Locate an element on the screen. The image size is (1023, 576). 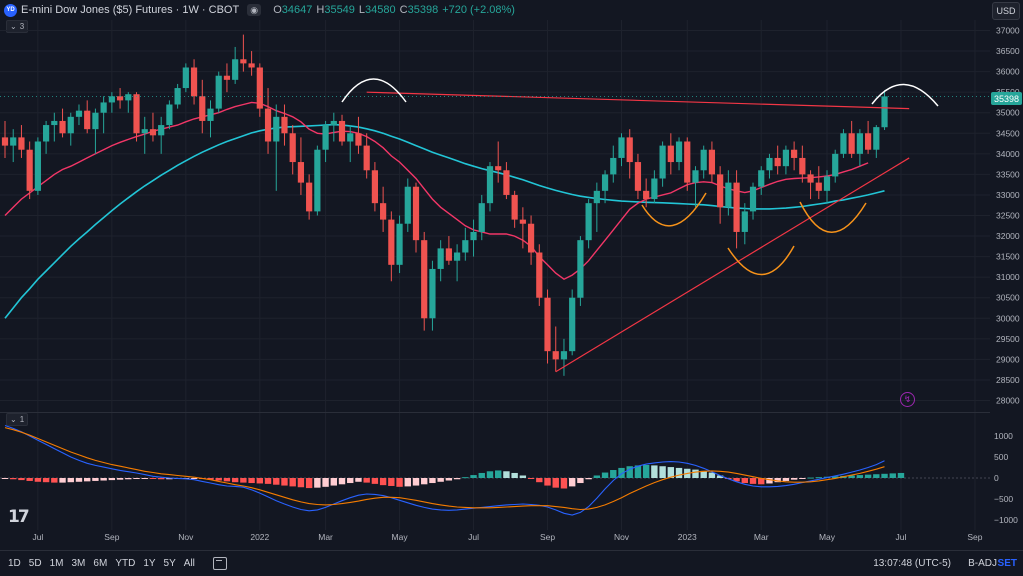
timeframe-1y: 1Y is located at coordinates (149, 563).